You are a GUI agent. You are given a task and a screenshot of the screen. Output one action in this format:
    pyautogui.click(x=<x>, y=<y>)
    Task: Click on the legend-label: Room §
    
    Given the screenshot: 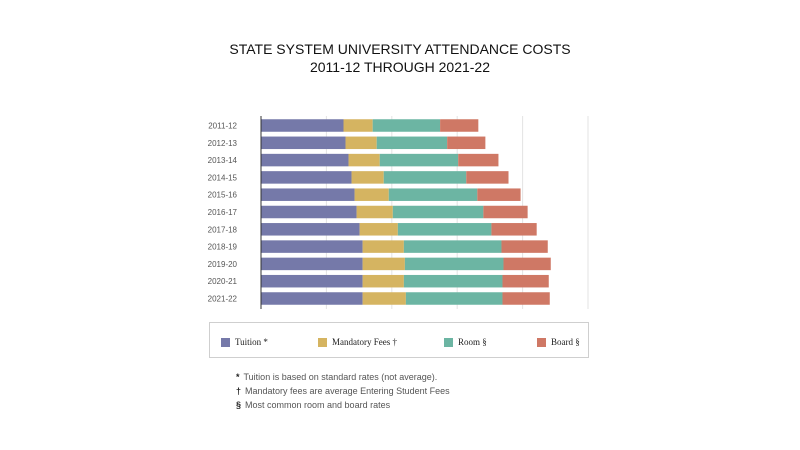 What is the action you would take?
    pyautogui.click(x=472, y=342)
    